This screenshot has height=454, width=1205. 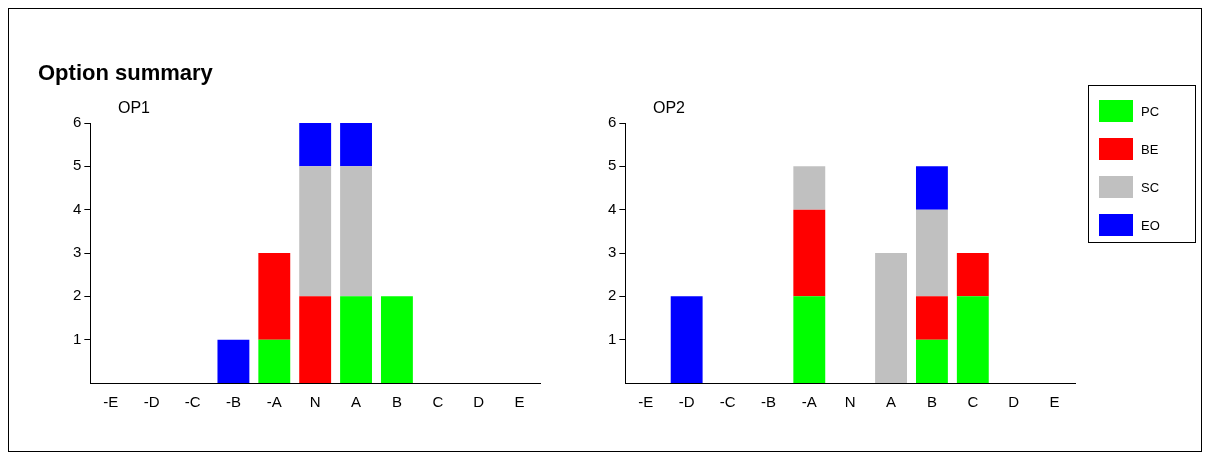 What do you see at coordinates (1150, 111) in the screenshot?
I see `legend-label: PC` at bounding box center [1150, 111].